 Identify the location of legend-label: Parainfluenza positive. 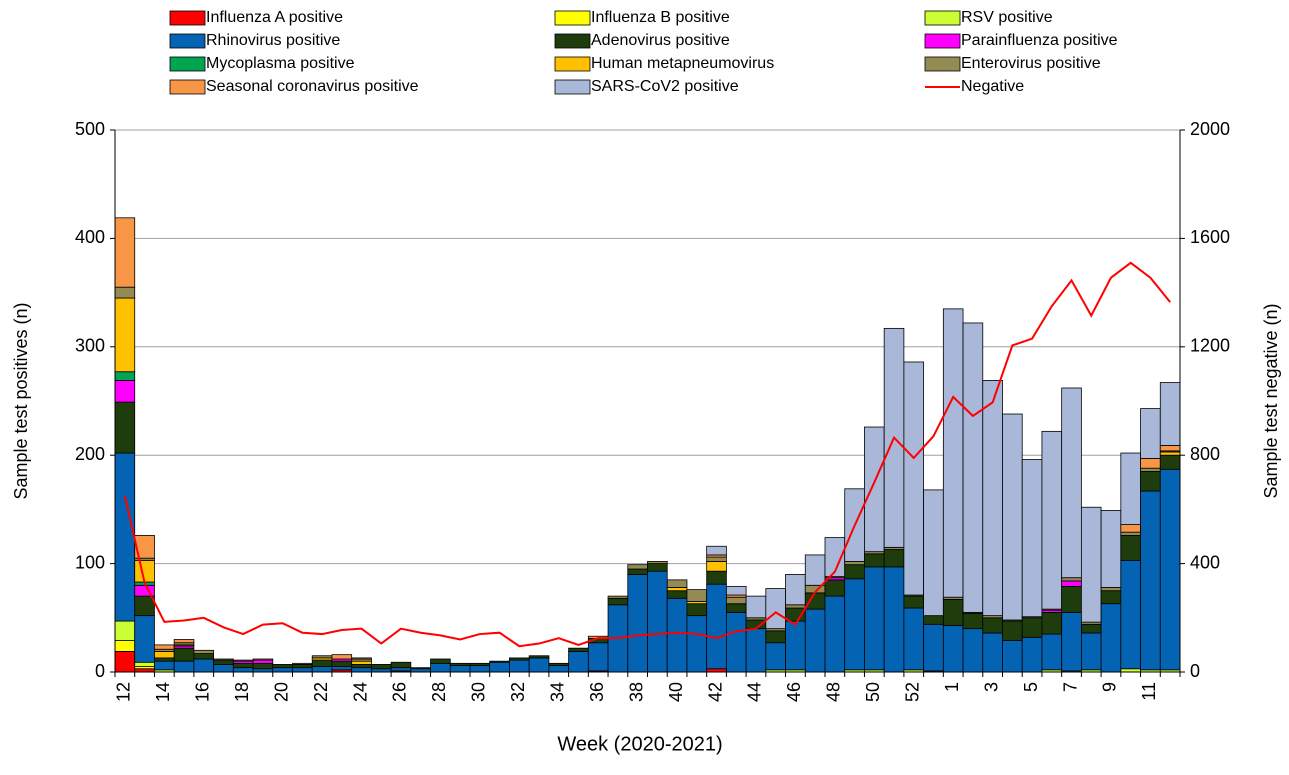
(1039, 40).